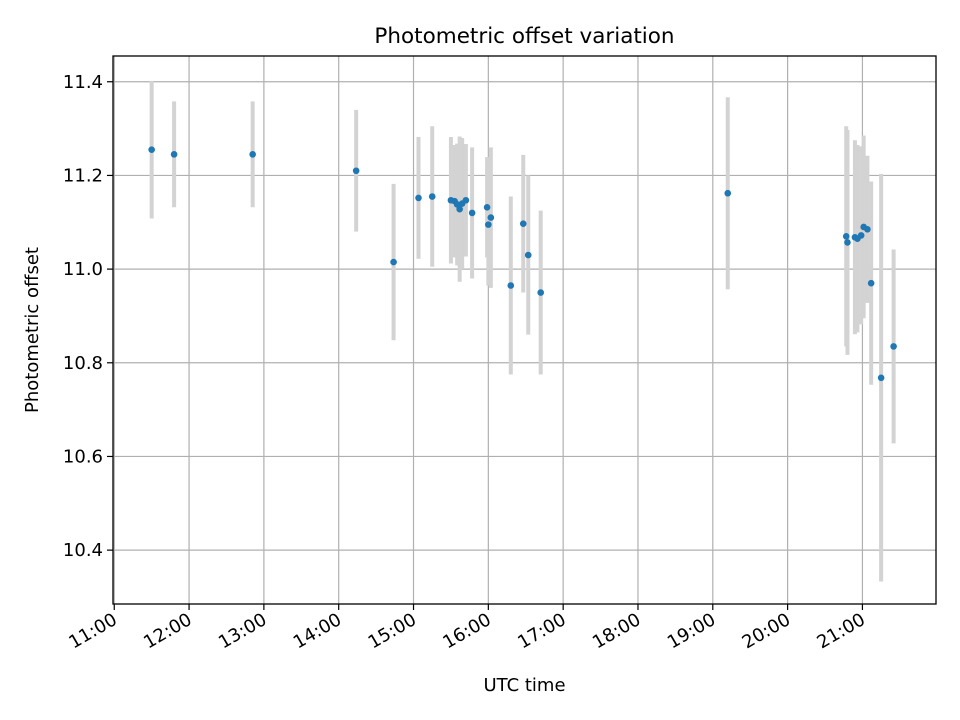 The width and height of the screenshot is (960, 720). What do you see at coordinates (32, 330) in the screenshot?
I see `y-axis-label: Photometric offset` at bounding box center [32, 330].